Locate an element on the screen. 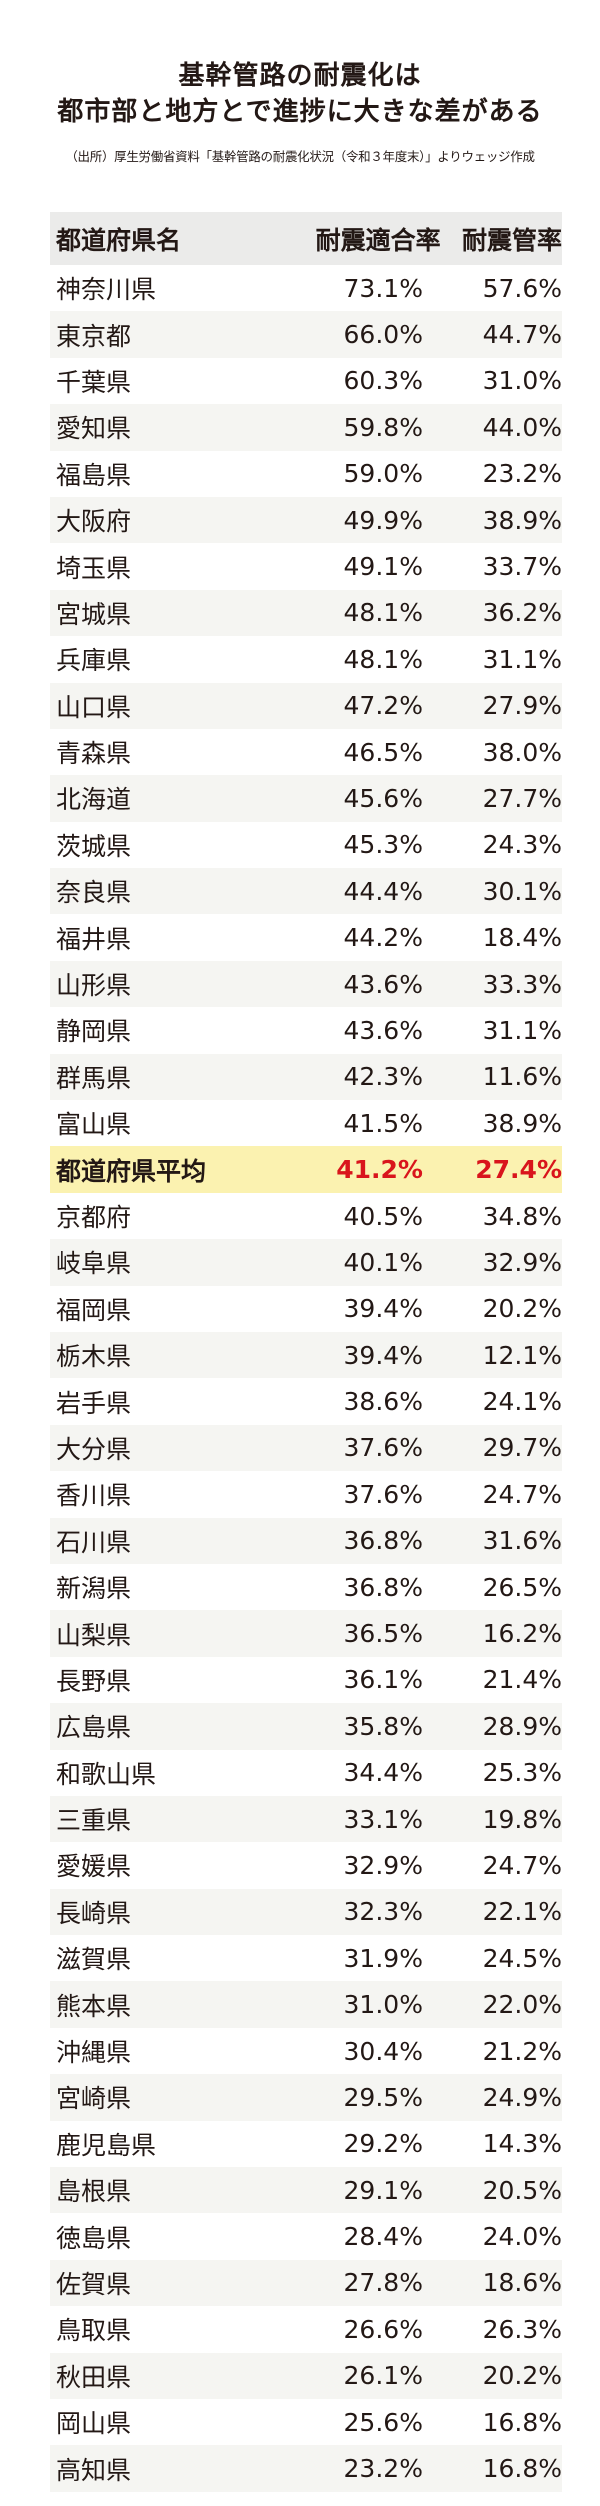 Image resolution: width=600 pixels, height=2506 pixels. cell-prefecture: 宮崎県 is located at coordinates (94, 2099).